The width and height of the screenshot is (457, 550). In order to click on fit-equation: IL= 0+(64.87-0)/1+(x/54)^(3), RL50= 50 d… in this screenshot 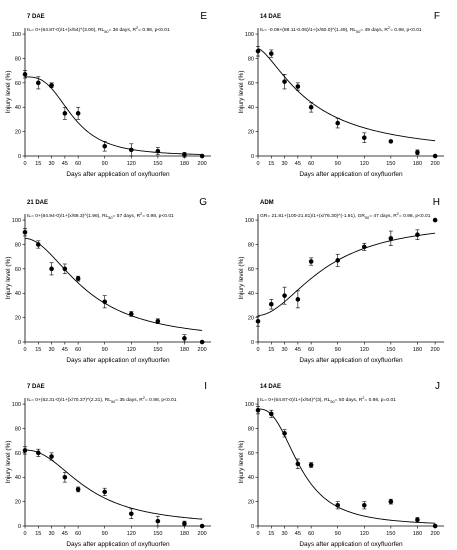, I will do `click(328, 400)`.